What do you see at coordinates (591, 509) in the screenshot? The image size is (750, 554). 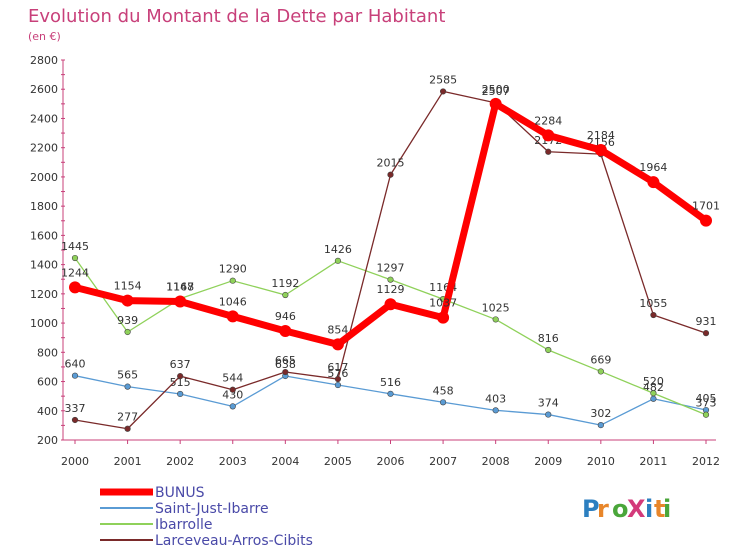 I see `logo-letter: P` at bounding box center [591, 509].